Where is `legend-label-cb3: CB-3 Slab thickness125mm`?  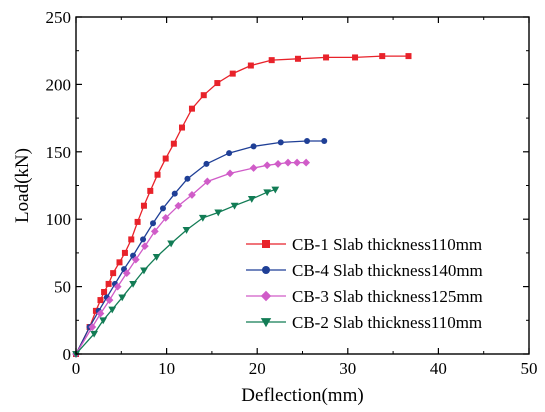
legend-label-cb3: CB-3 Slab thickness125mm is located at coordinates (387, 296).